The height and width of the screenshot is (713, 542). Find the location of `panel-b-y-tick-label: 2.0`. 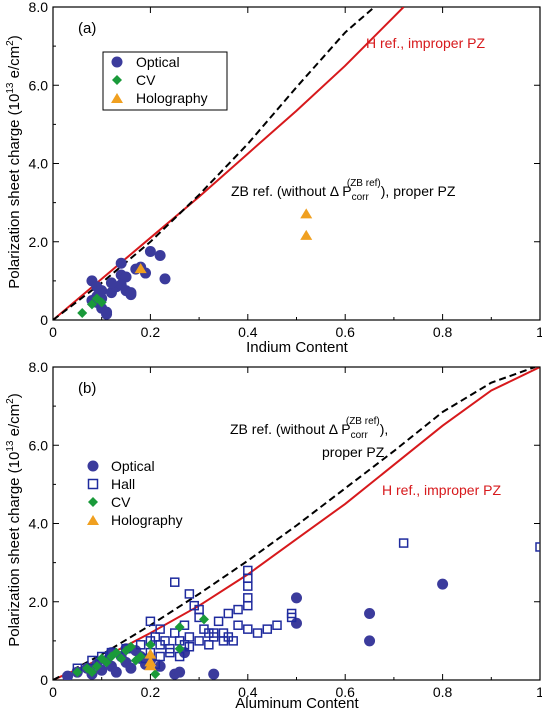

panel-b-y-tick-label: 2.0 is located at coordinates (39, 602).